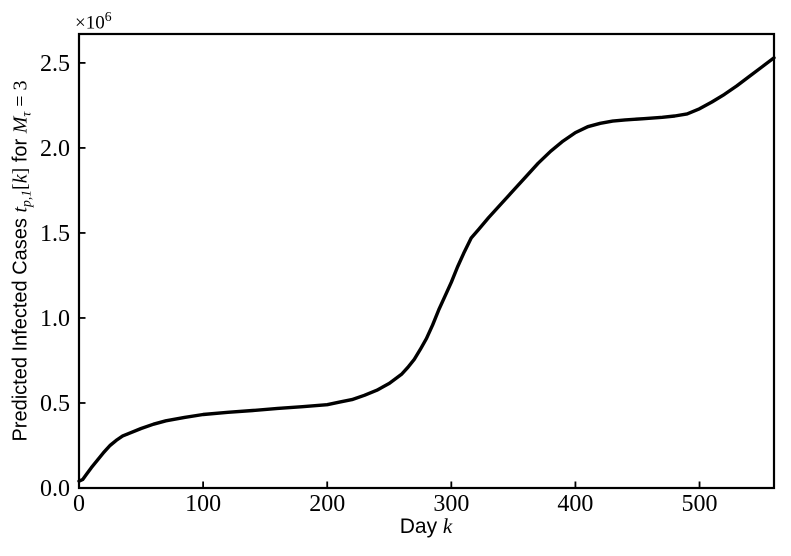 This screenshot has width=791, height=556. I want to click on y-tick-label: 0.0, so click(55, 489).